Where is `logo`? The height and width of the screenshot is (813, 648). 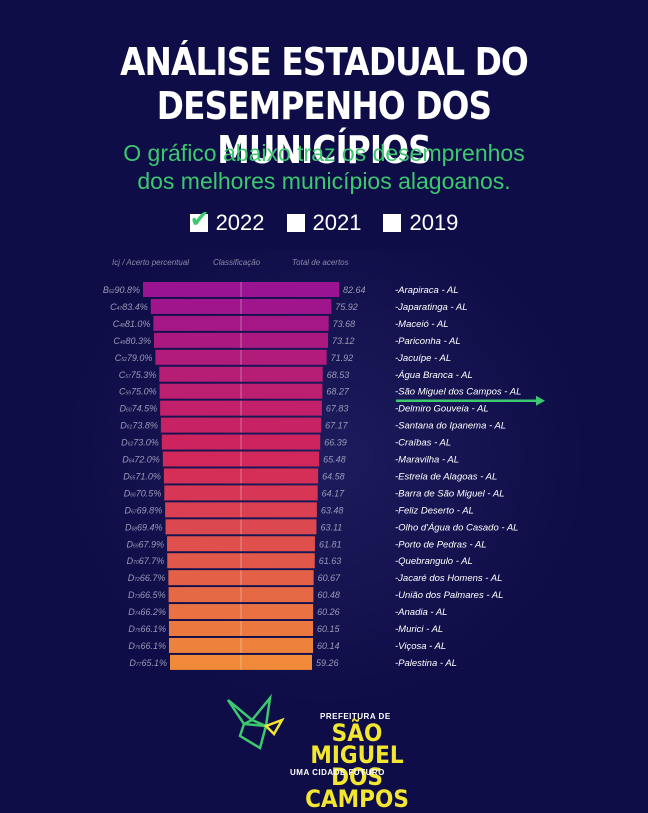 logo is located at coordinates (327, 735).